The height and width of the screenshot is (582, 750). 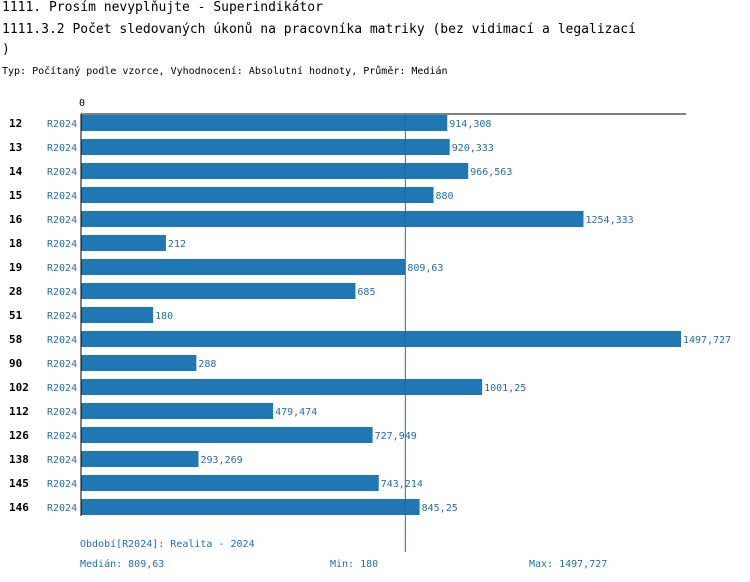 What do you see at coordinates (19, 507) in the screenshot?
I see `row-id: 146` at bounding box center [19, 507].